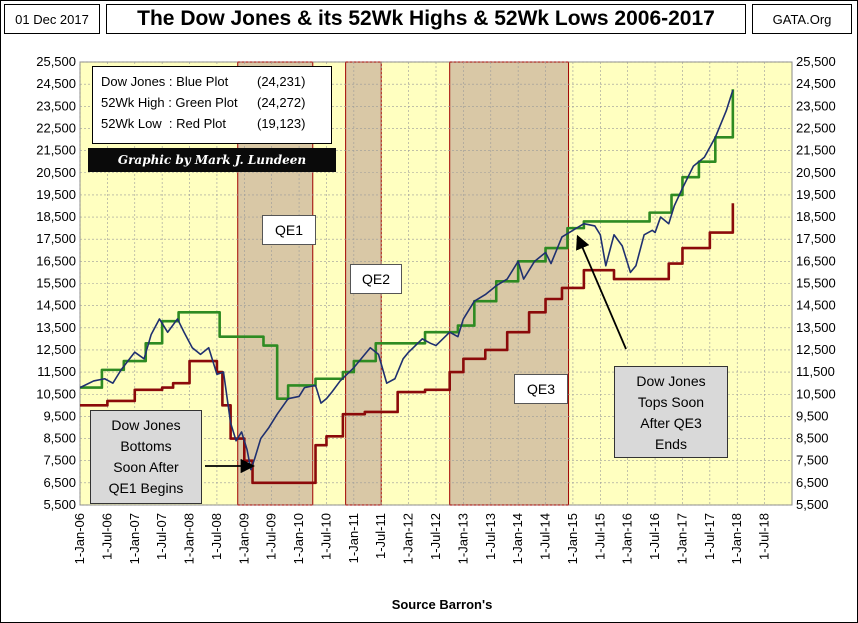 Image resolution: width=858 pixels, height=623 pixels. What do you see at coordinates (816, 260) in the screenshot?
I see `y-tick-label-right: 16,500` at bounding box center [816, 260].